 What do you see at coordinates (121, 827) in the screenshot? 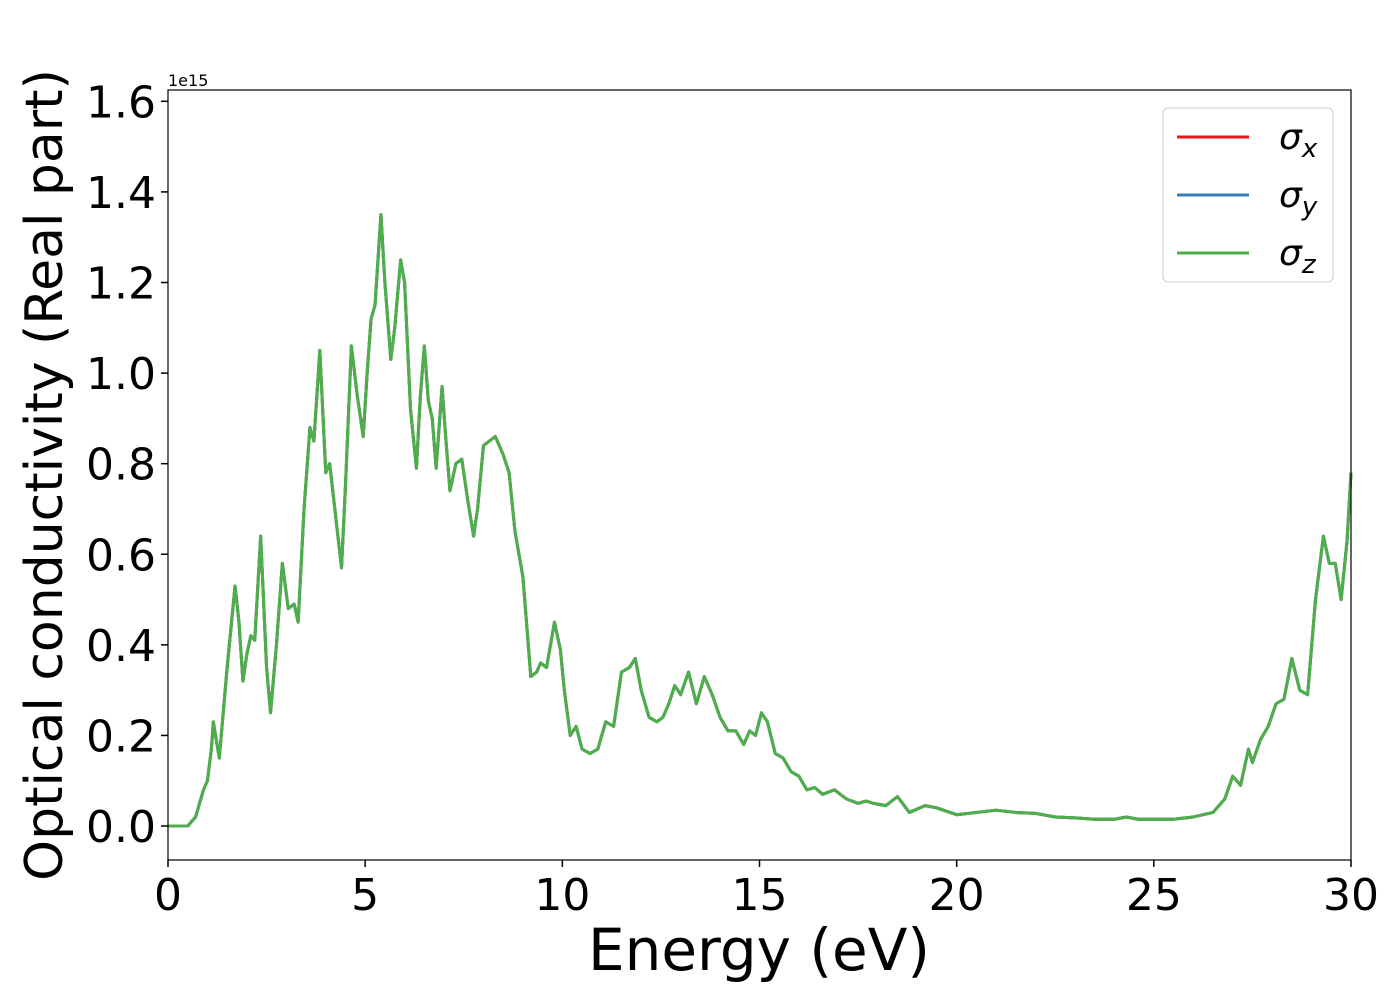
I see `y-tick-label: 0.0` at bounding box center [121, 827].